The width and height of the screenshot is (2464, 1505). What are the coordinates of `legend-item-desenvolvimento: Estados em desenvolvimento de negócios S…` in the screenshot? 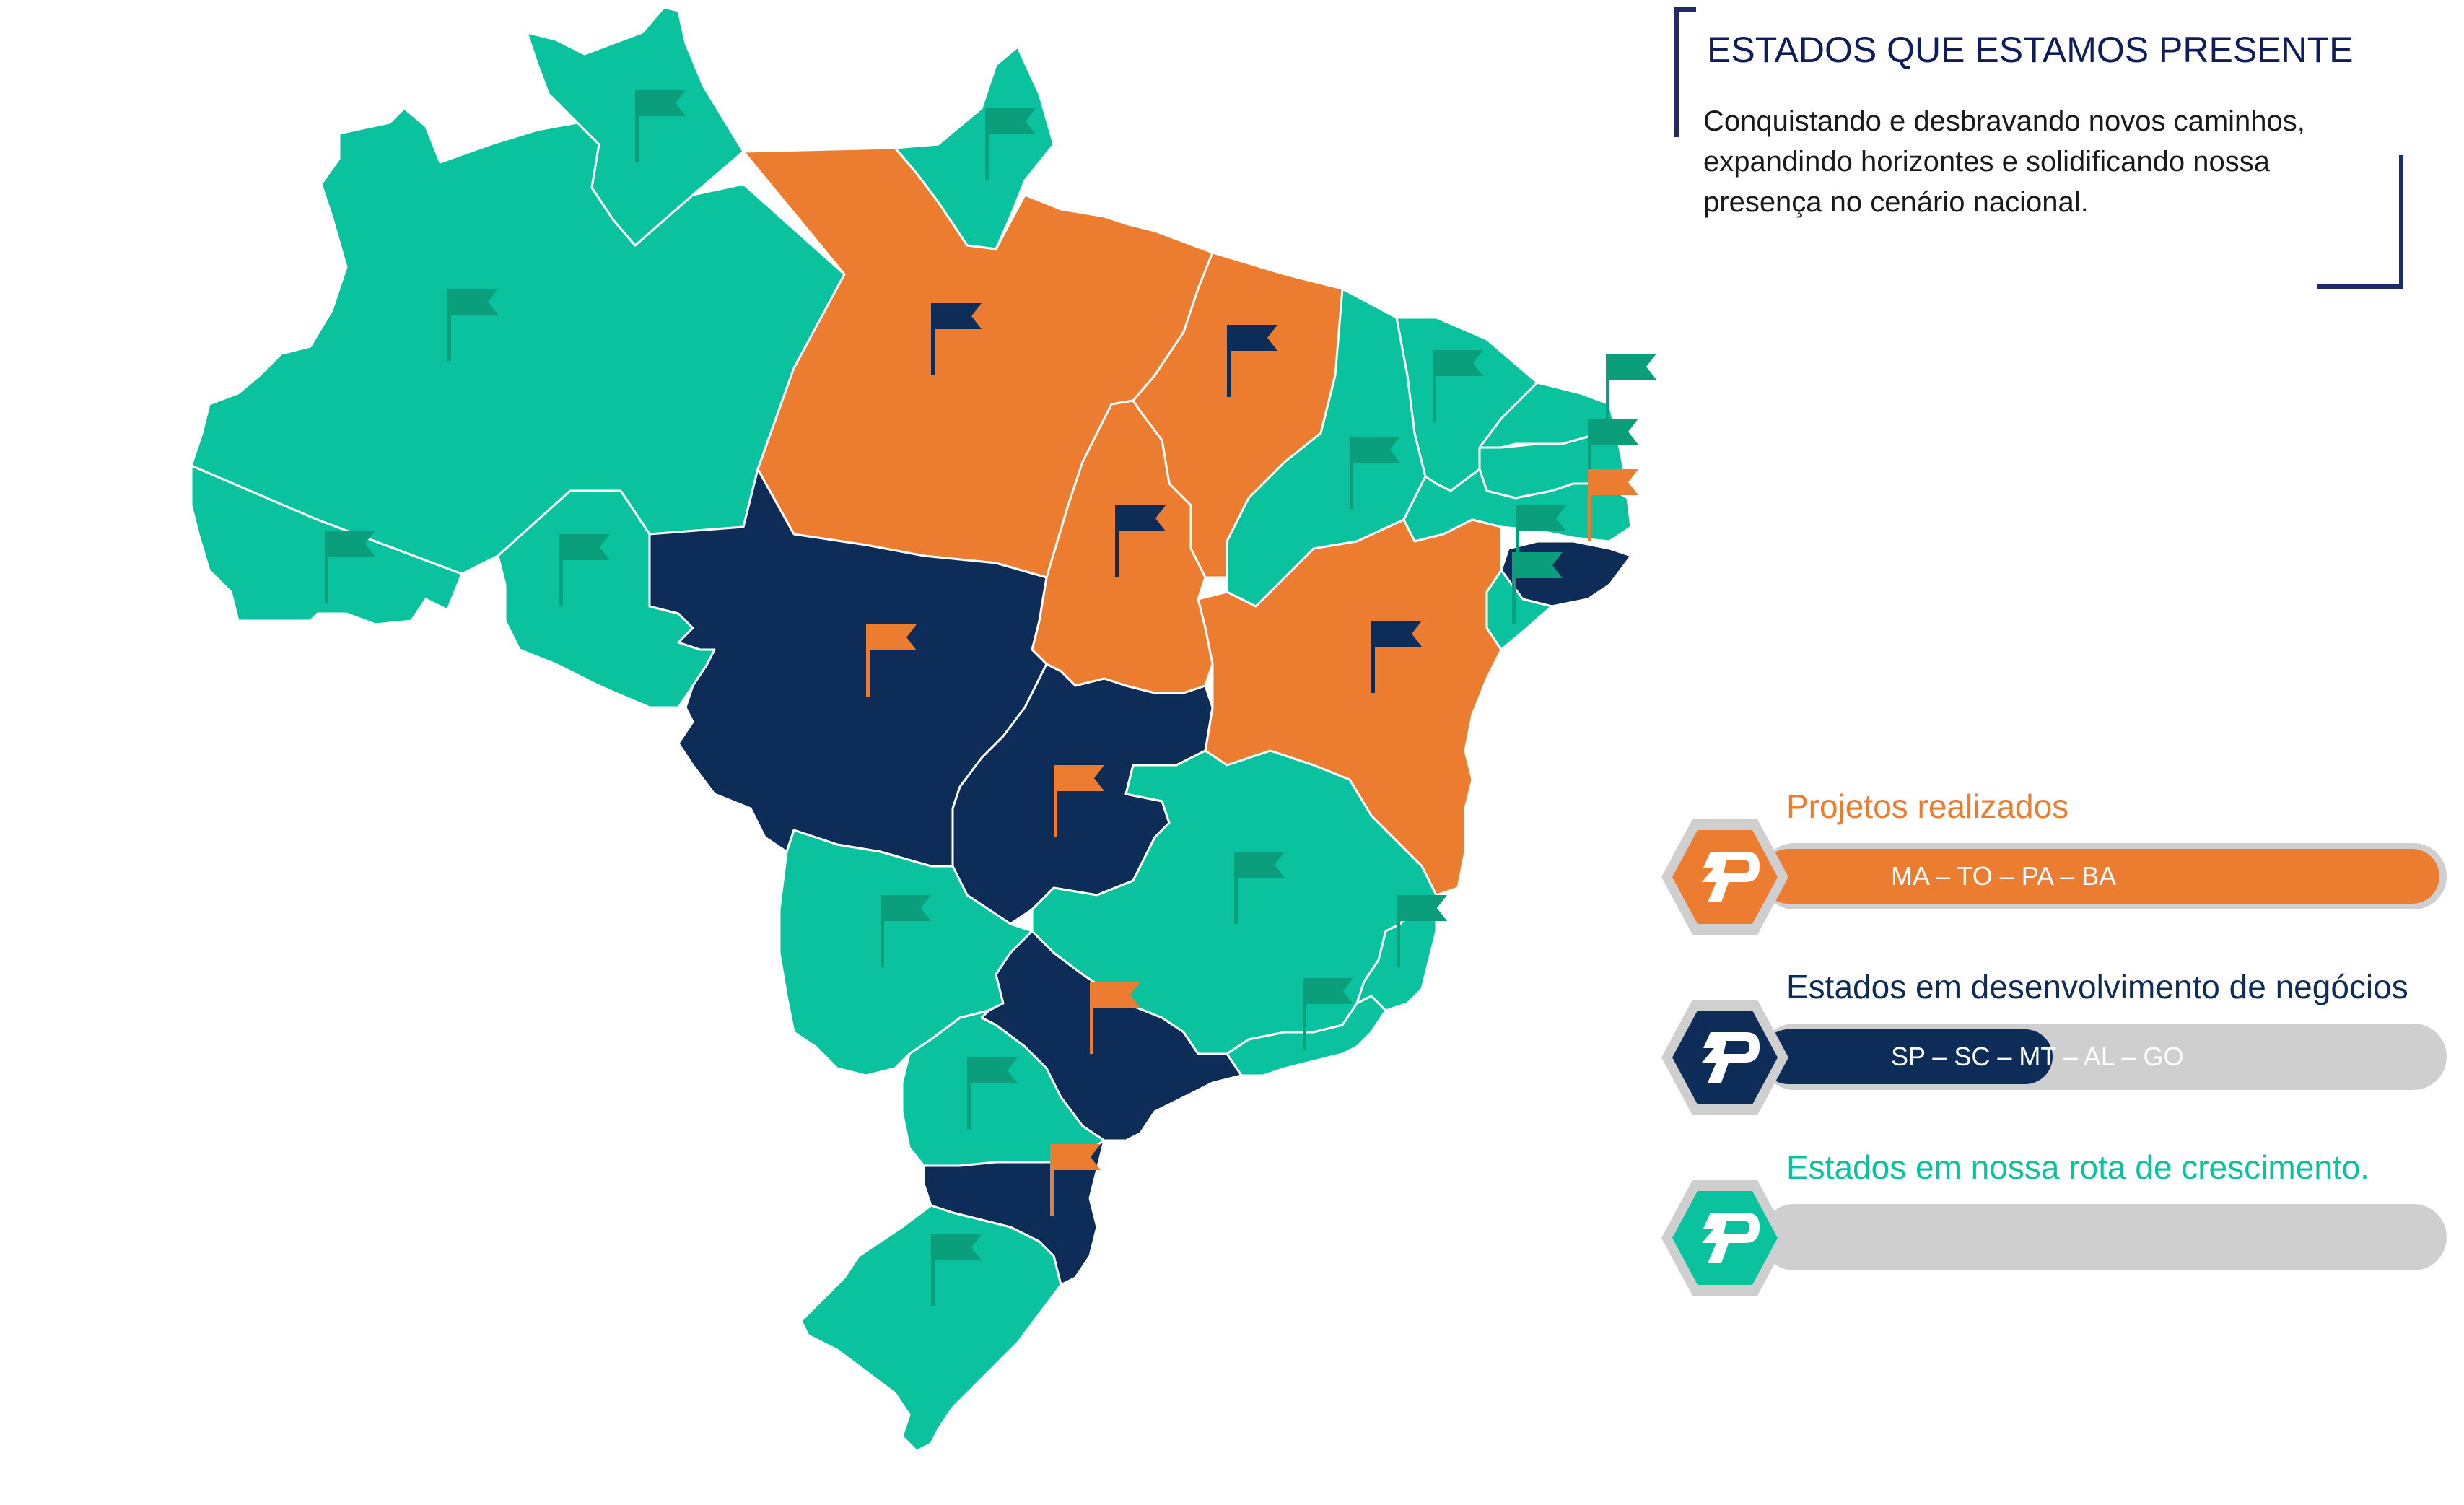 It's located at (2053, 1041).